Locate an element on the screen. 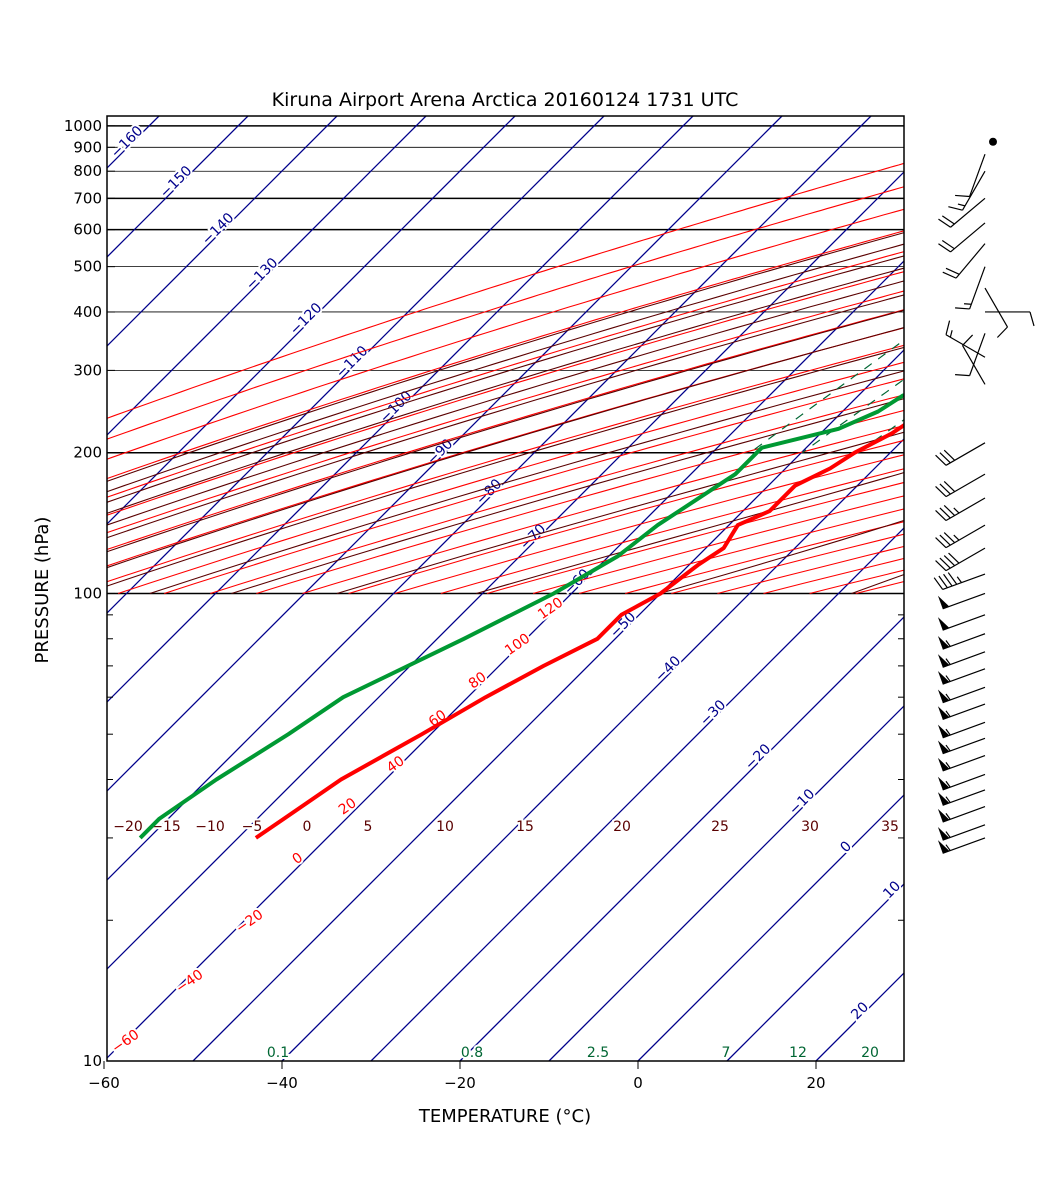  y-tick-label: 1000 is located at coordinates (83, 126).